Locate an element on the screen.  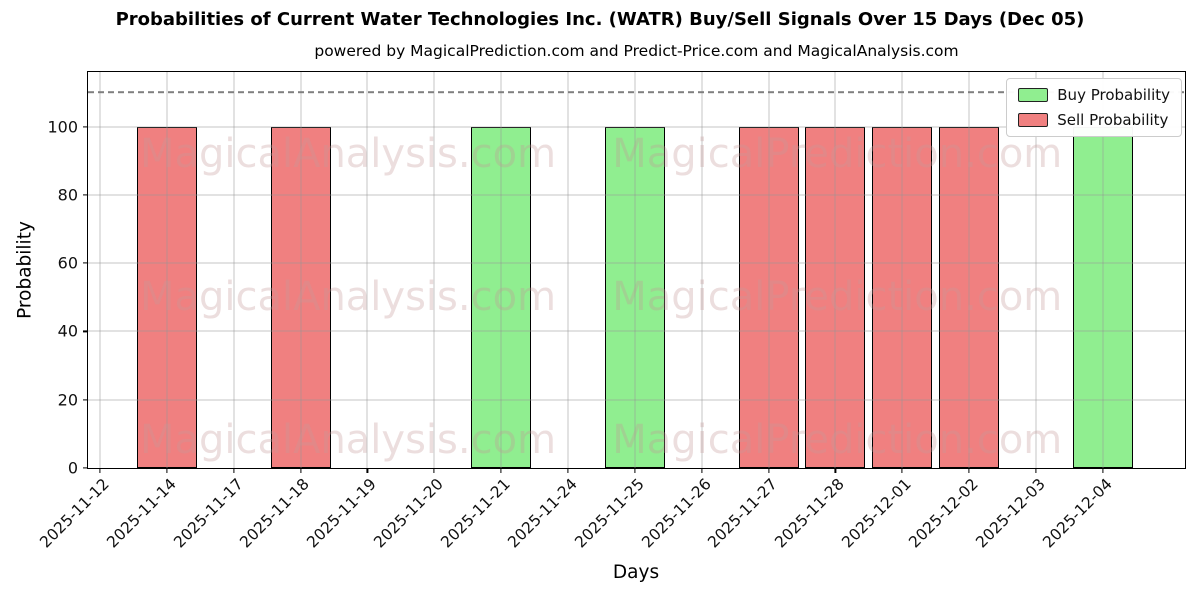
y-tick-label: 60 is located at coordinates (67, 263).